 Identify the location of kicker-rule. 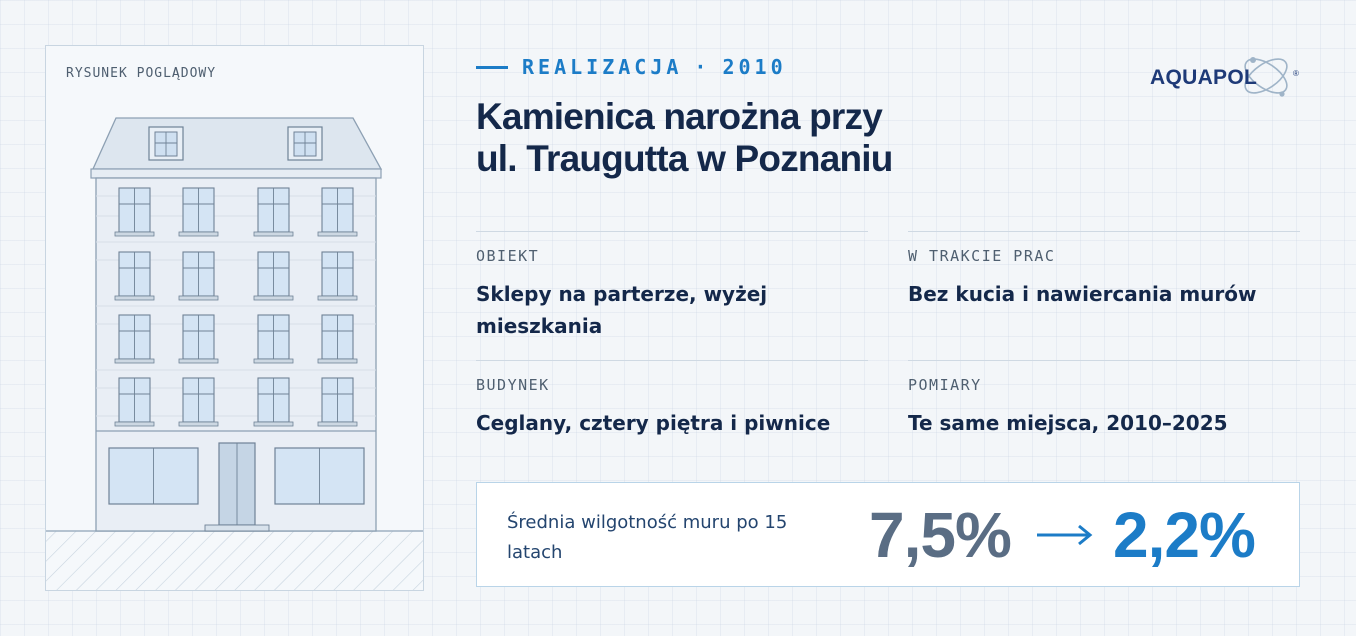
(492, 67).